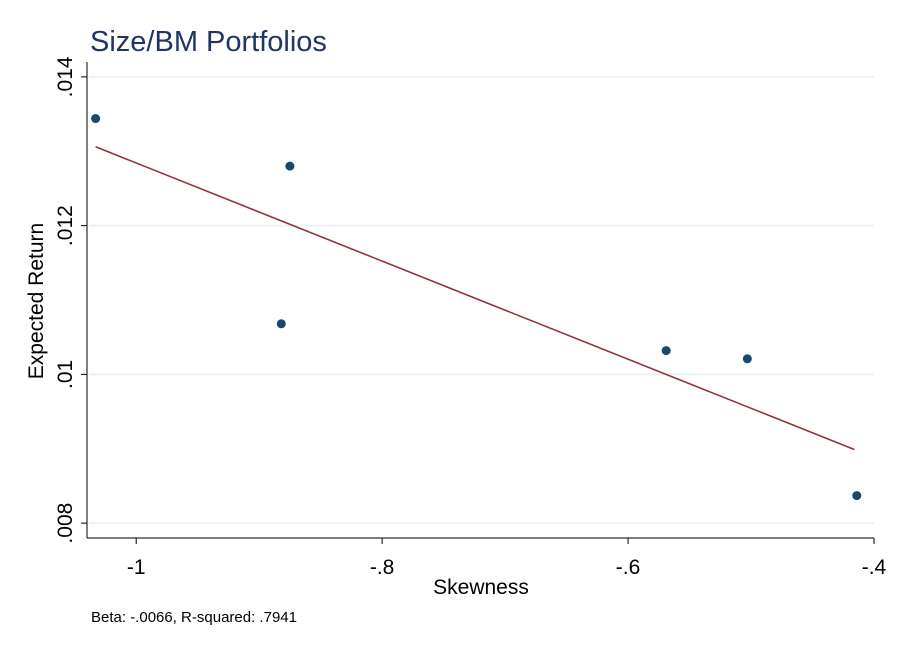  What do you see at coordinates (628, 567) in the screenshot?
I see `x-tick-label-2: -.6` at bounding box center [628, 567].